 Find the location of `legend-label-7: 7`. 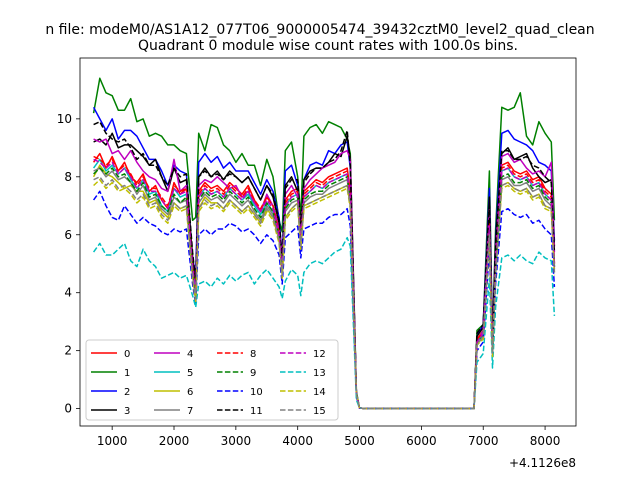

legend-label-7: 7 is located at coordinates (190, 411).